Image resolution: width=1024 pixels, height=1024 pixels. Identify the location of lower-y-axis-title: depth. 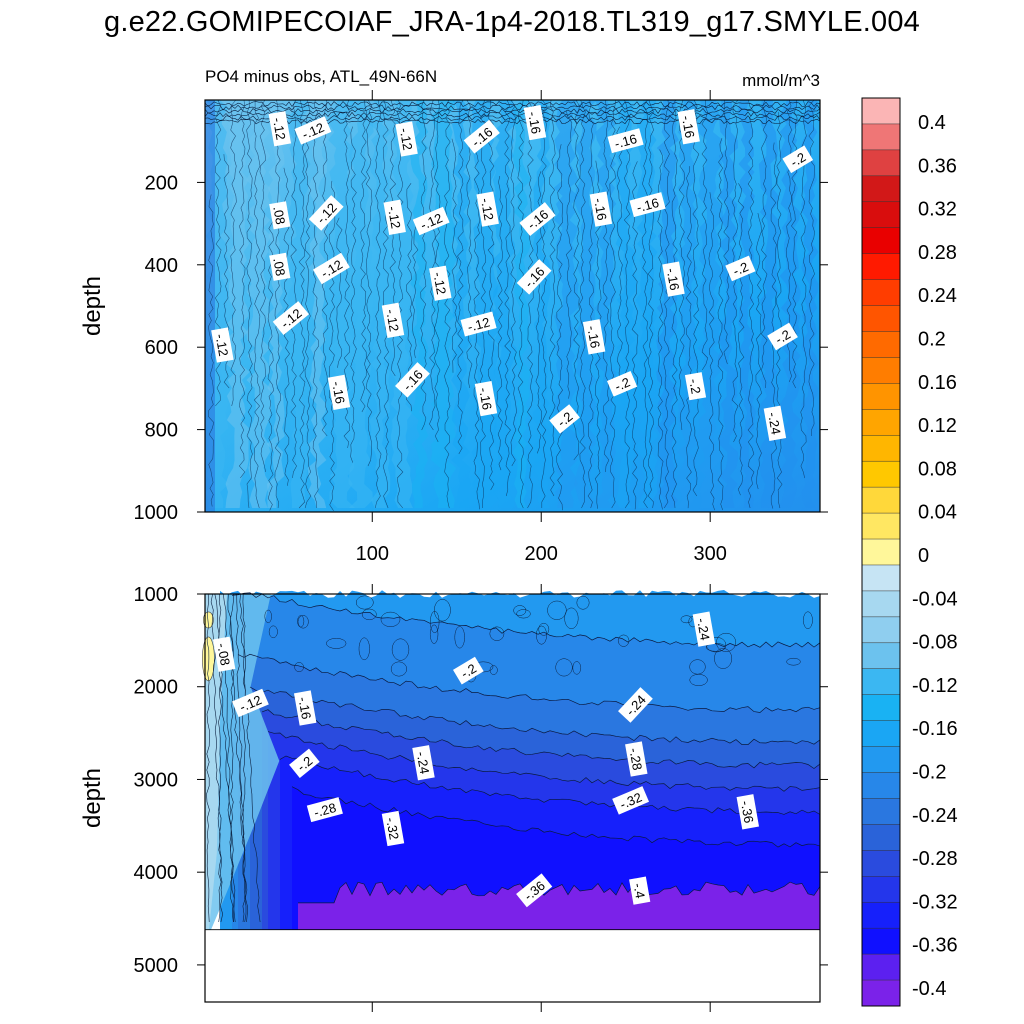
(92, 798).